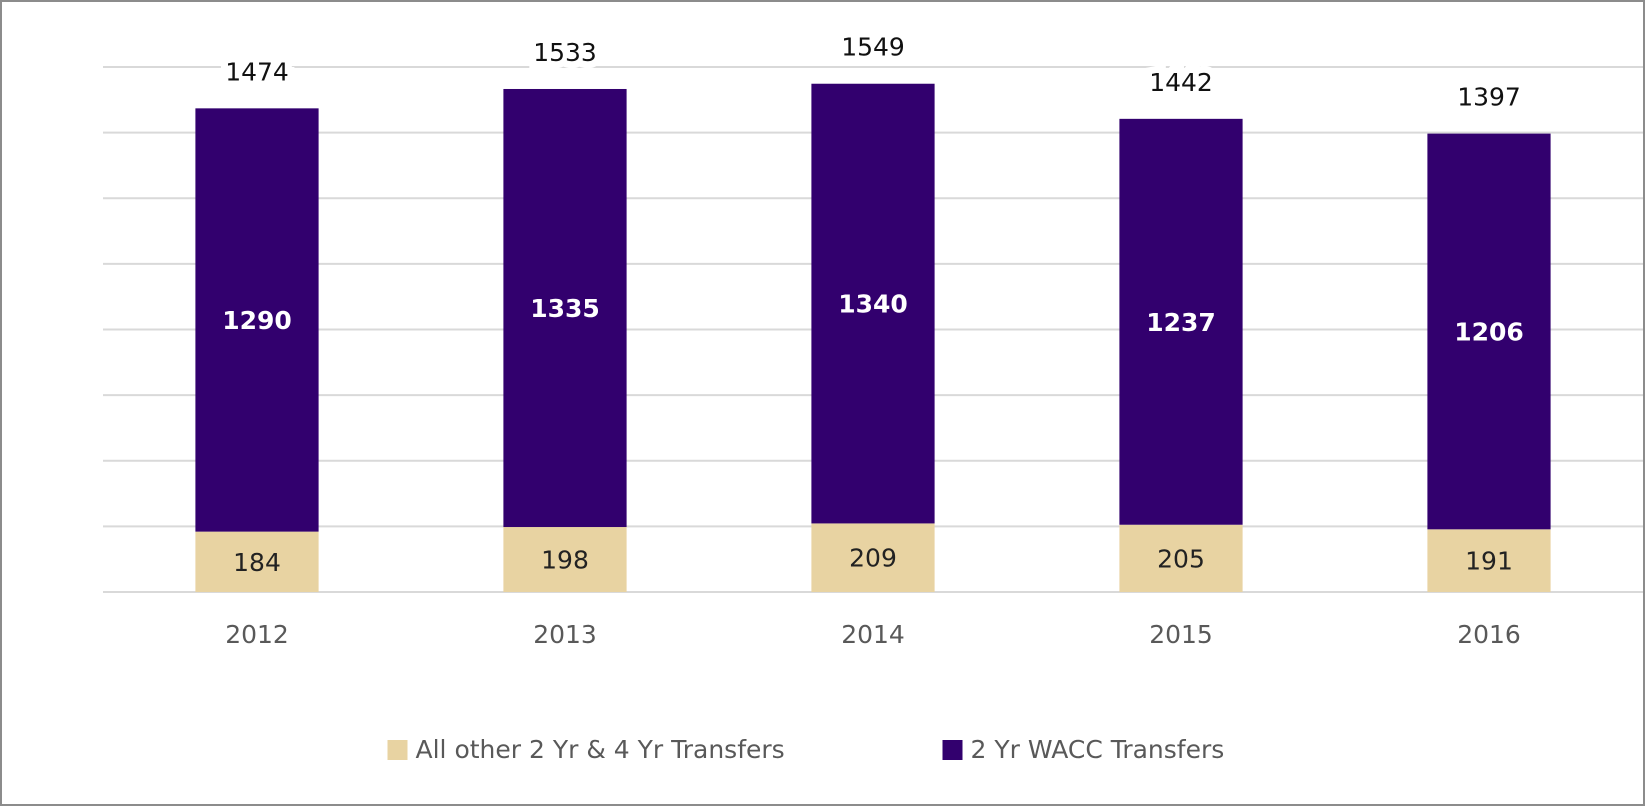  I want to click on total-label: 1442, so click(1181, 82).